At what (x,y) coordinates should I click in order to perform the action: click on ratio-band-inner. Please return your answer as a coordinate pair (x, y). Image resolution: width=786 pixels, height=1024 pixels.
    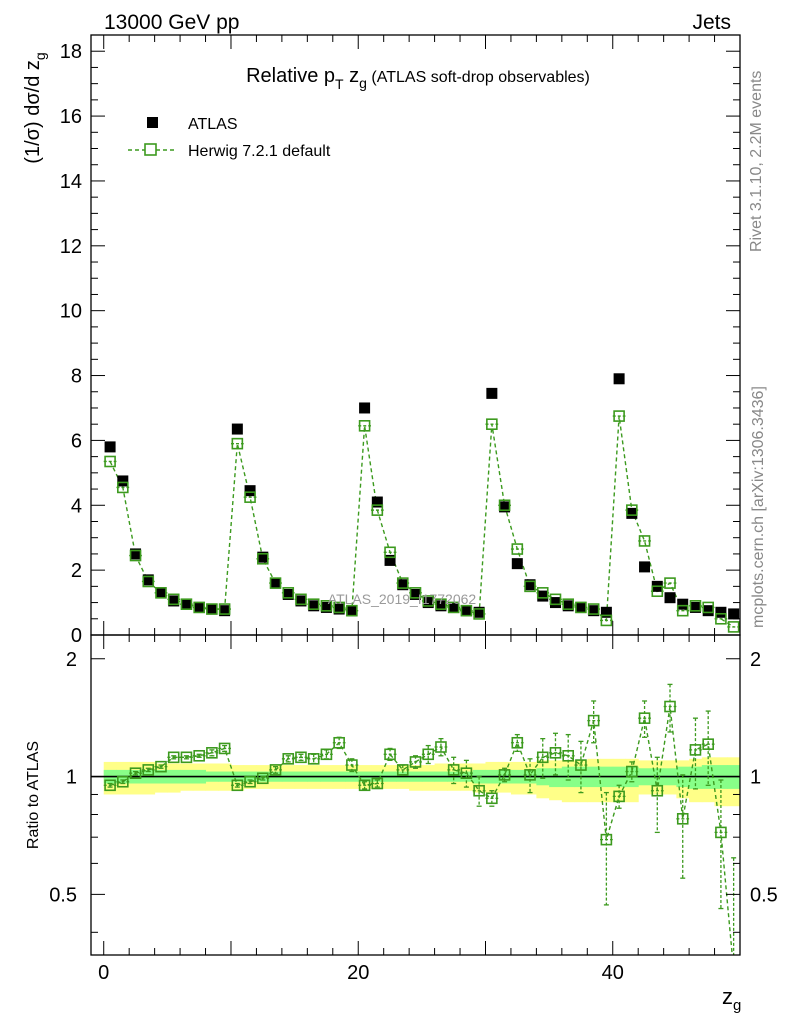
    Looking at the image, I should click on (556, 778).